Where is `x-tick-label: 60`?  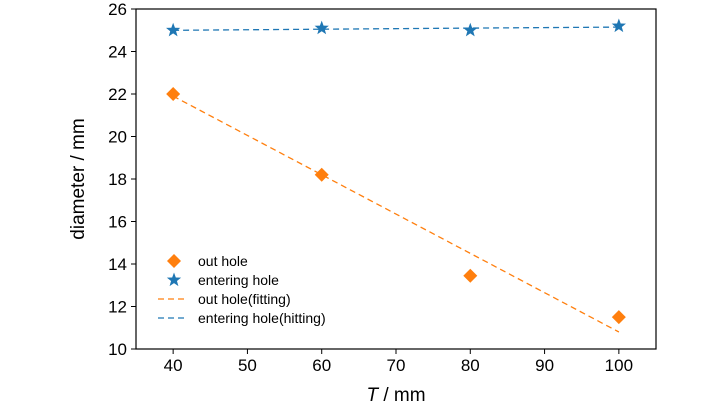 x-tick-label: 60 is located at coordinates (321, 365).